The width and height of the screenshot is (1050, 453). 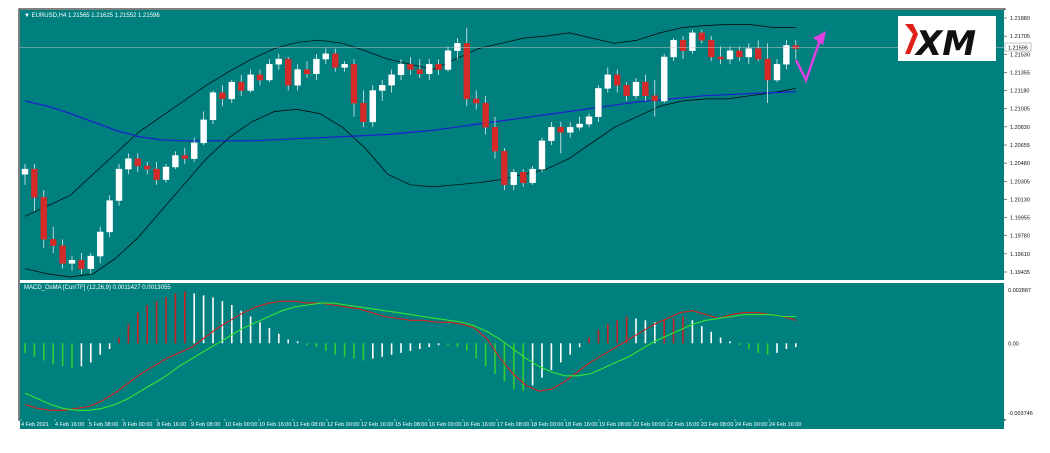 What do you see at coordinates (947, 40) in the screenshot?
I see `xm-logo: XM` at bounding box center [947, 40].